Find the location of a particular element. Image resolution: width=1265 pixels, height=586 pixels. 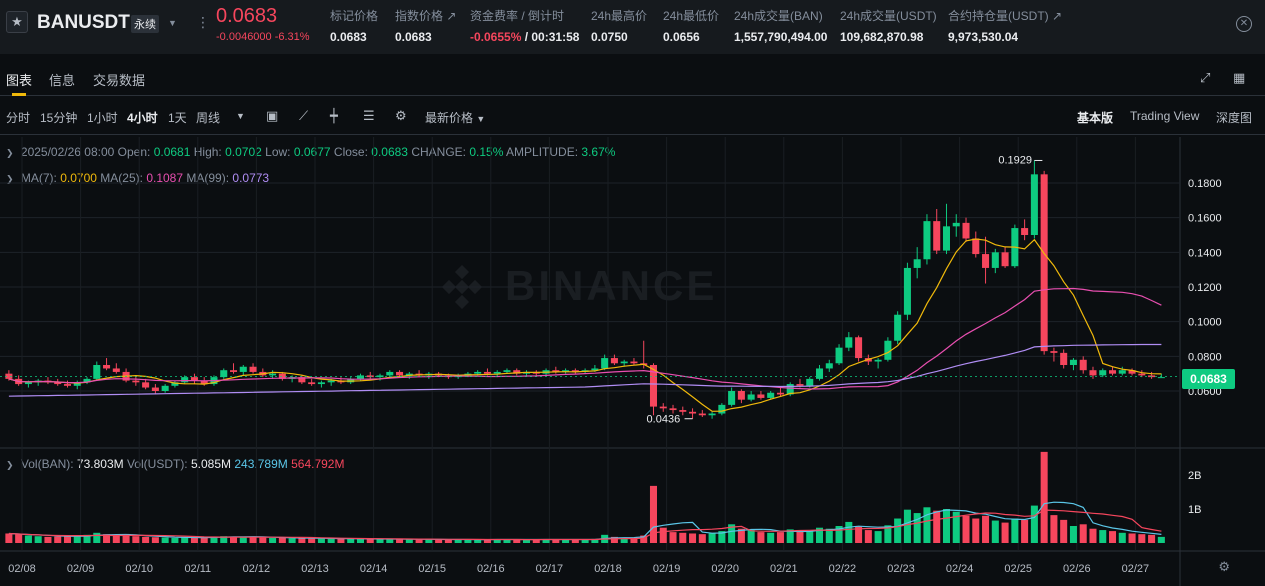

calendar-icon: ▣ is located at coordinates (272, 115).